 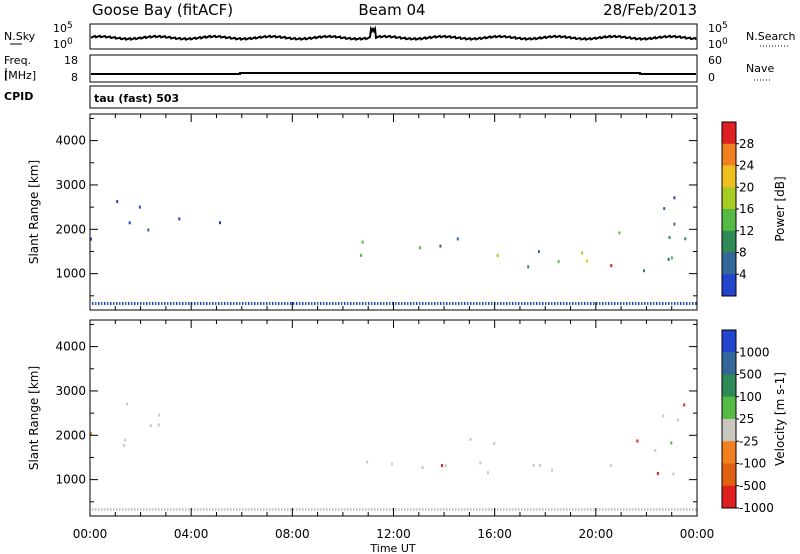 What do you see at coordinates (90, 534) in the screenshot?
I see `x-tick-label: 00:00` at bounding box center [90, 534].